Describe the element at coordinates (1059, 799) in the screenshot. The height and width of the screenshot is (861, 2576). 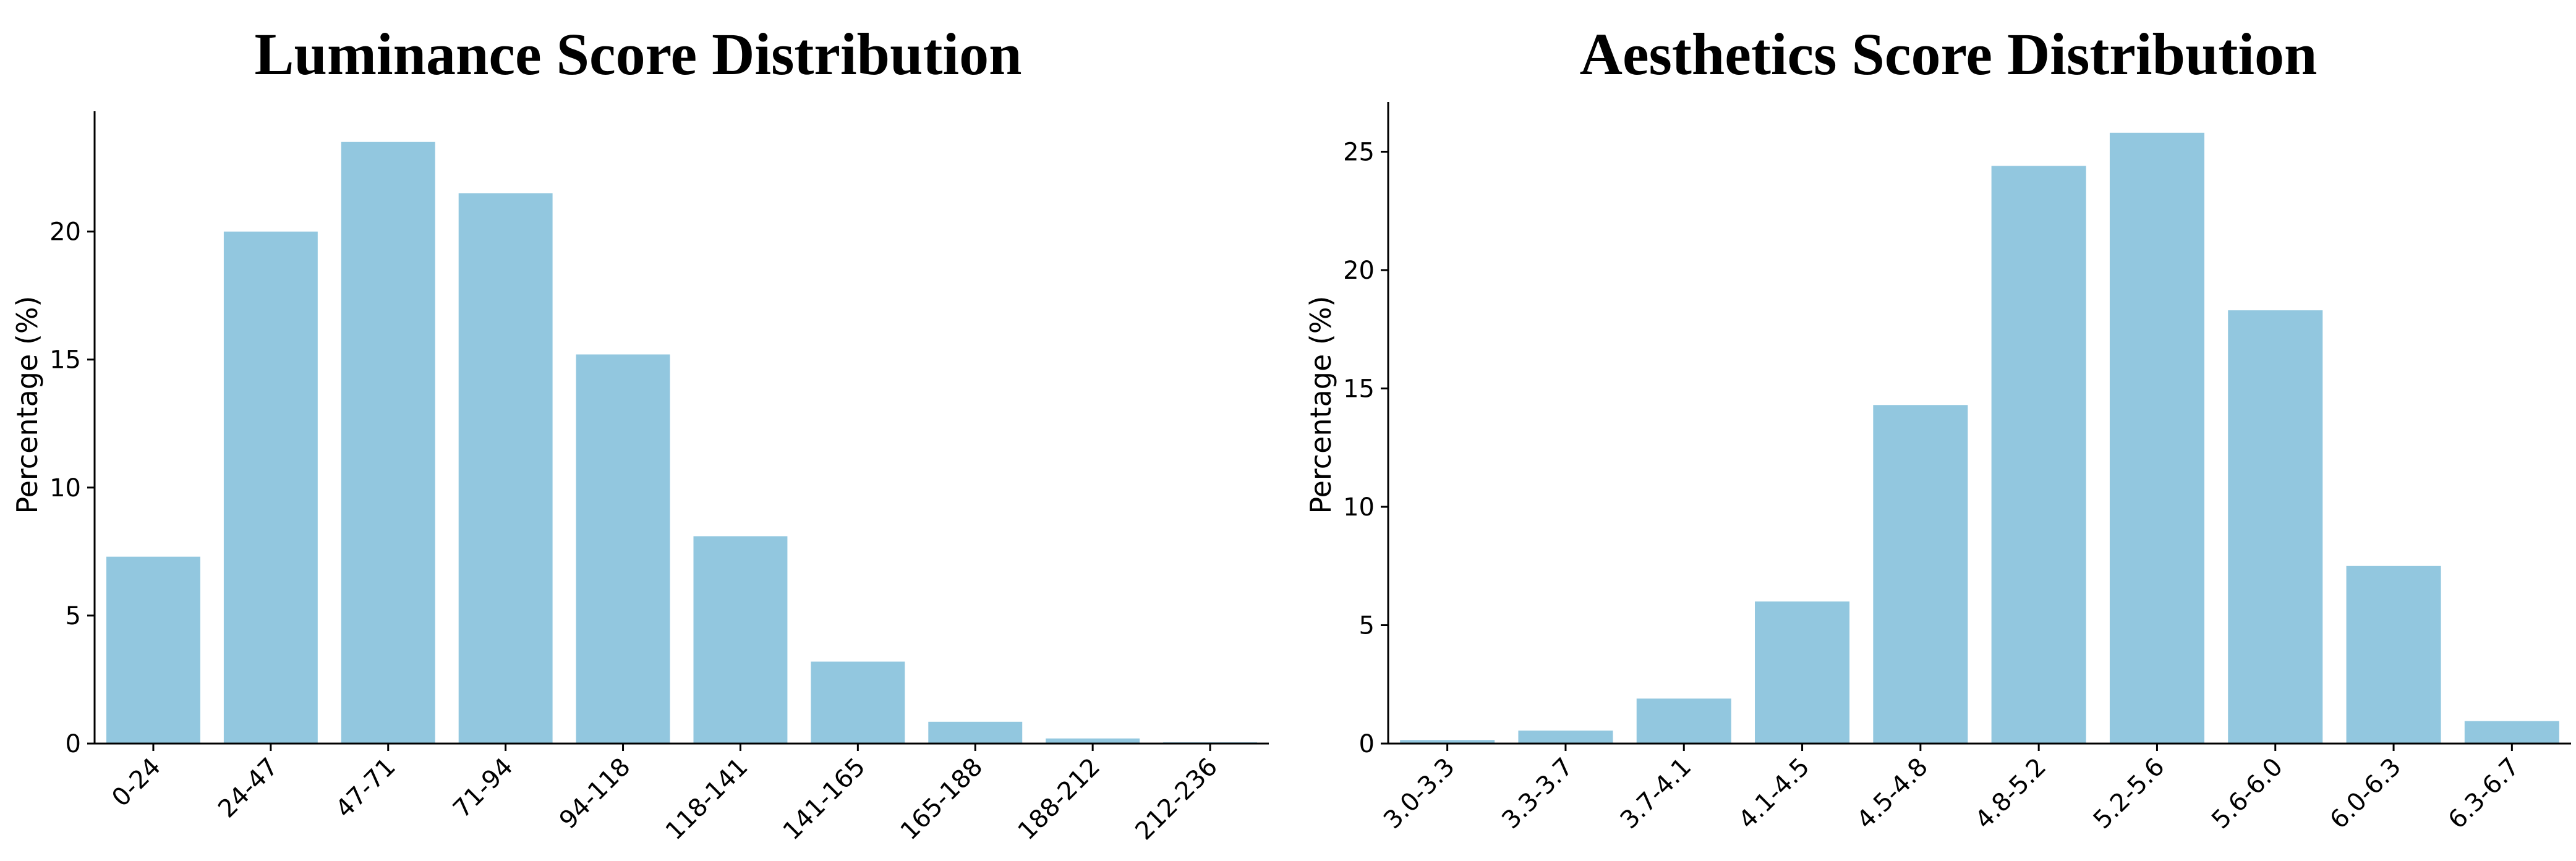
I see `luminance-x-tick-label: 188-212` at that location.